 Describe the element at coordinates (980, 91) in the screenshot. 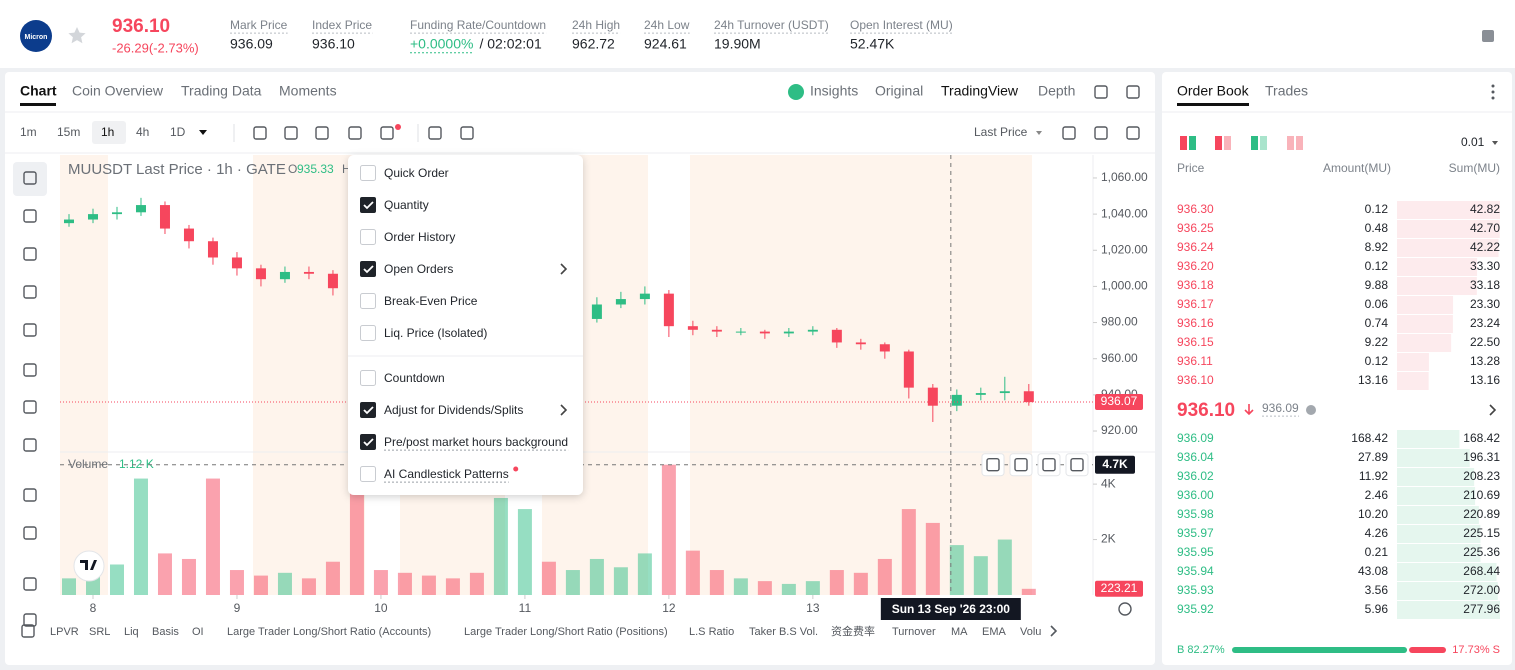

I see `view-tab: TradingView` at that location.